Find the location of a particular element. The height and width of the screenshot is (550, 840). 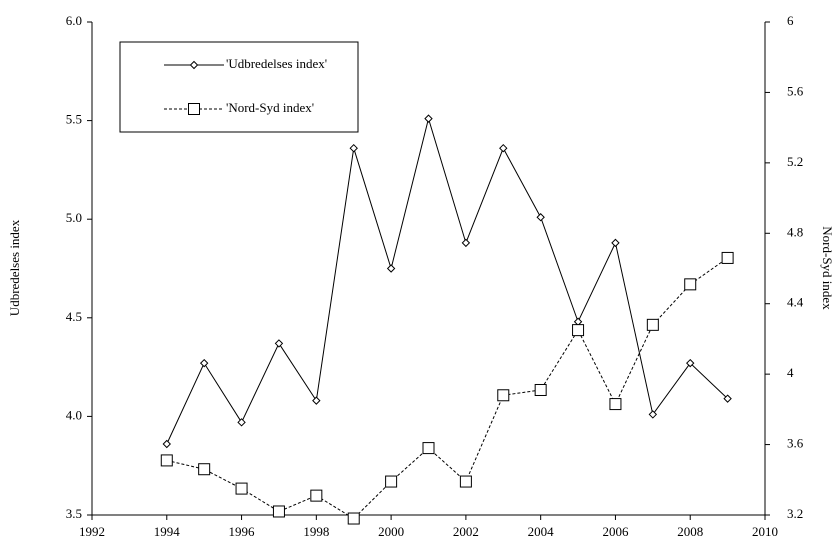

y2-axis-label: Nord-Syd index is located at coordinates (827, 268).